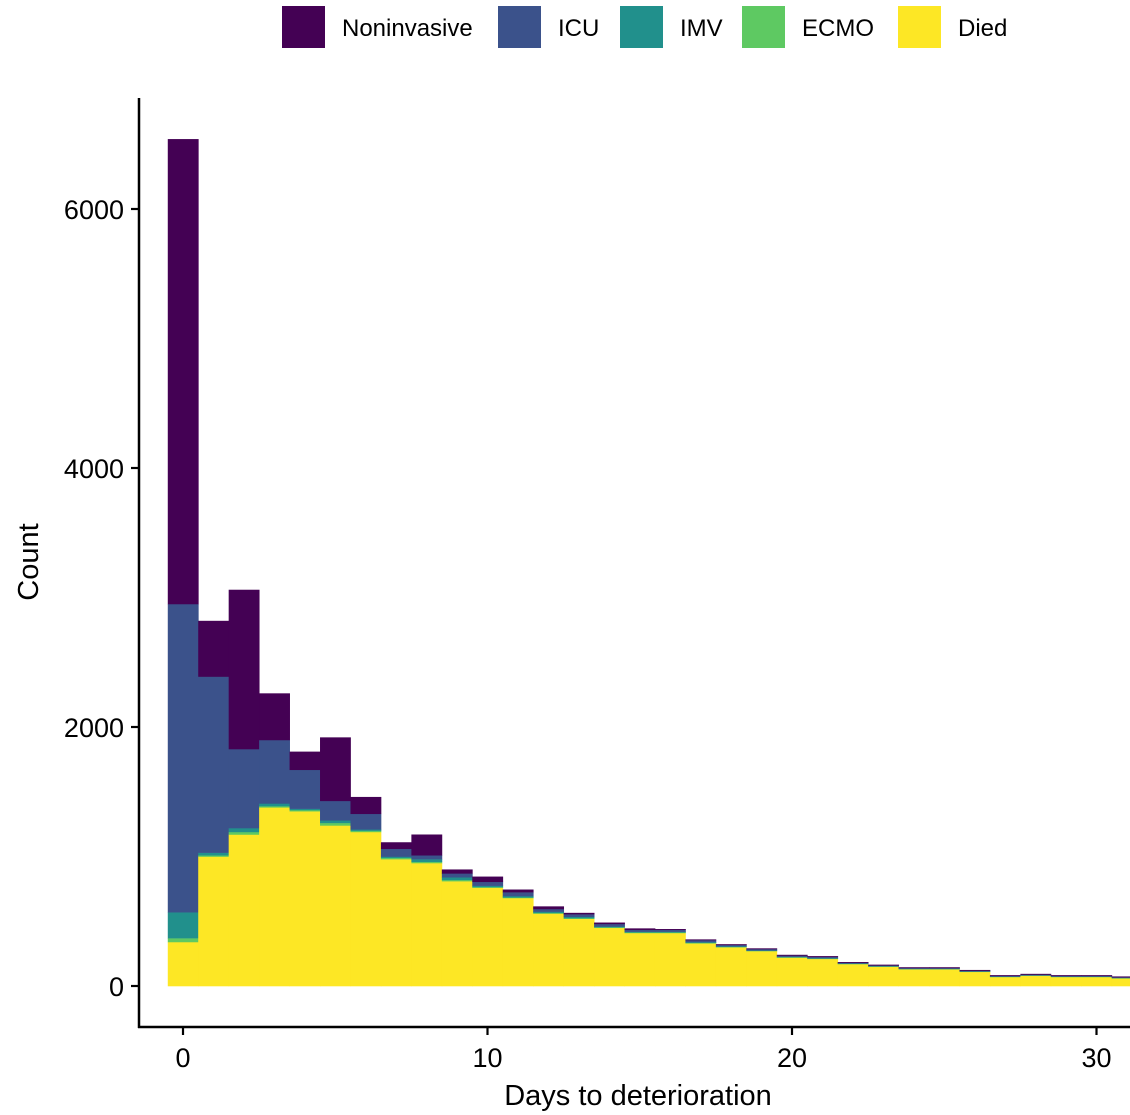  I want to click on y-axis-ticks: 0 2000 4000 6000, so click(101, 598).